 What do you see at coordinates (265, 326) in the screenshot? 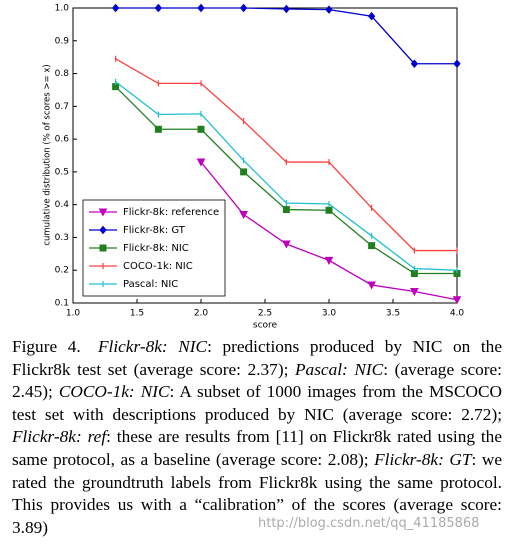
I see `x-axis-label: score` at bounding box center [265, 326].